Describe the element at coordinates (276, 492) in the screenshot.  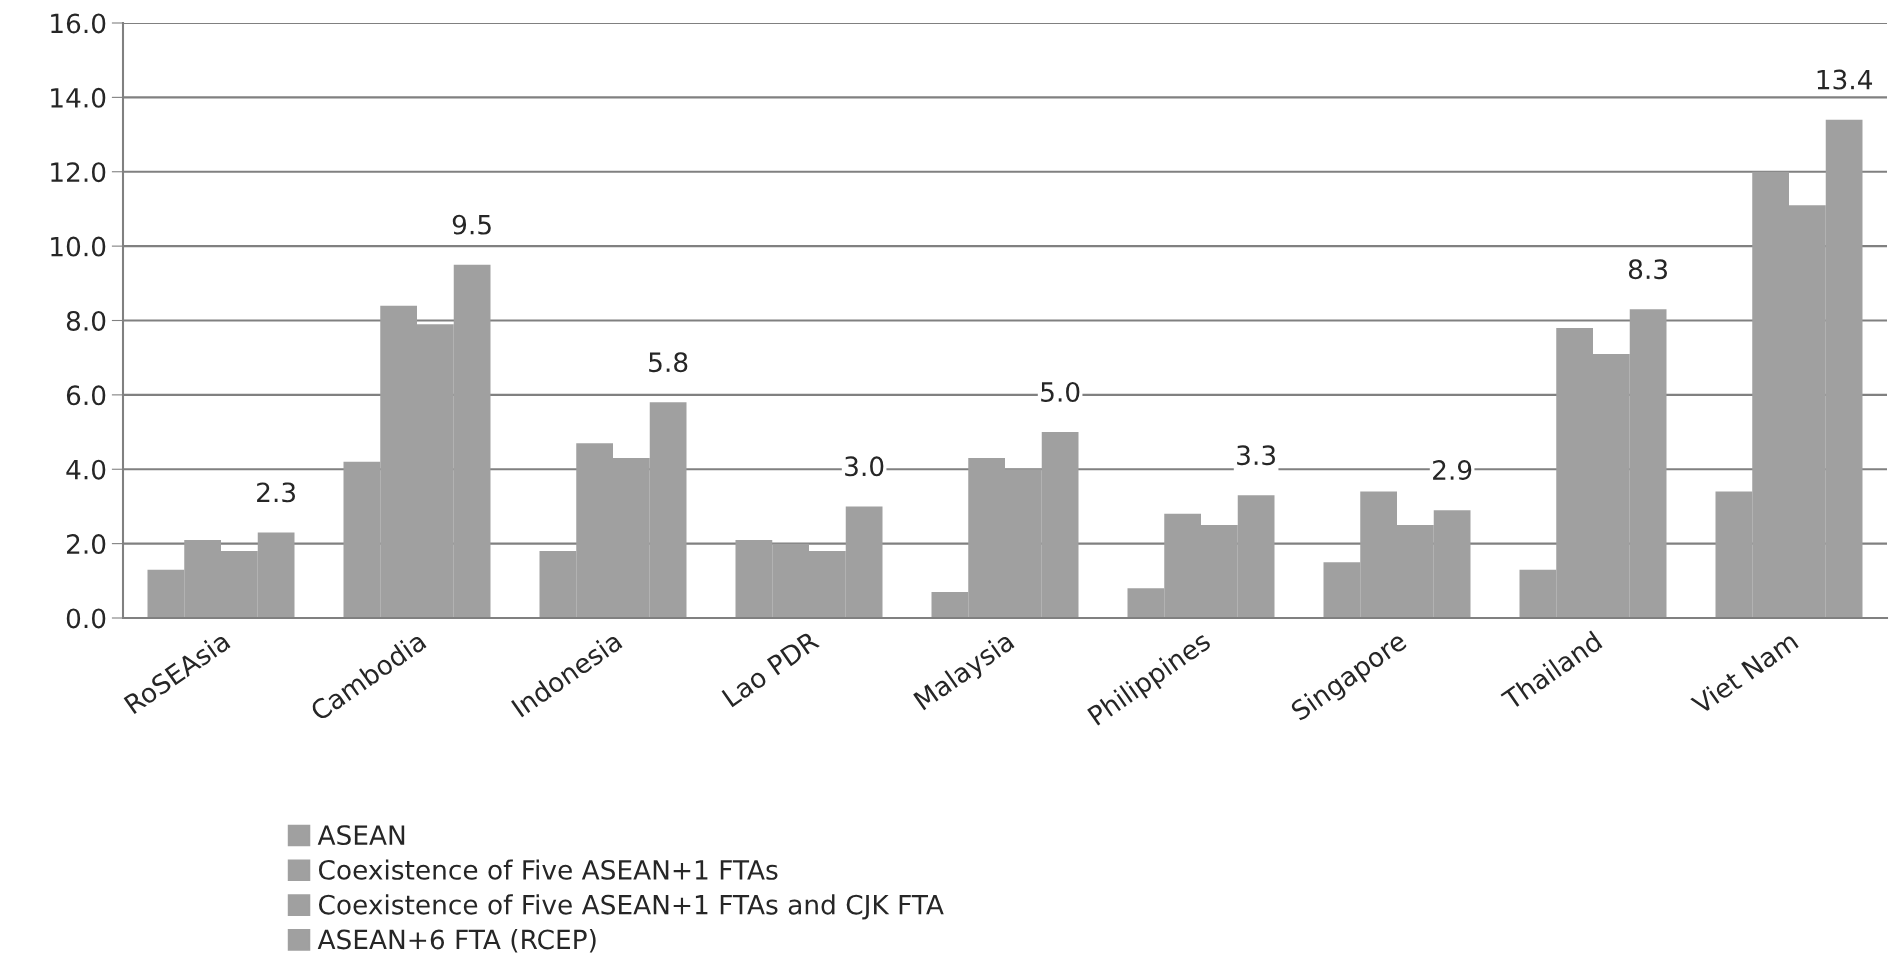
I see `data-label: 2.3` at that location.